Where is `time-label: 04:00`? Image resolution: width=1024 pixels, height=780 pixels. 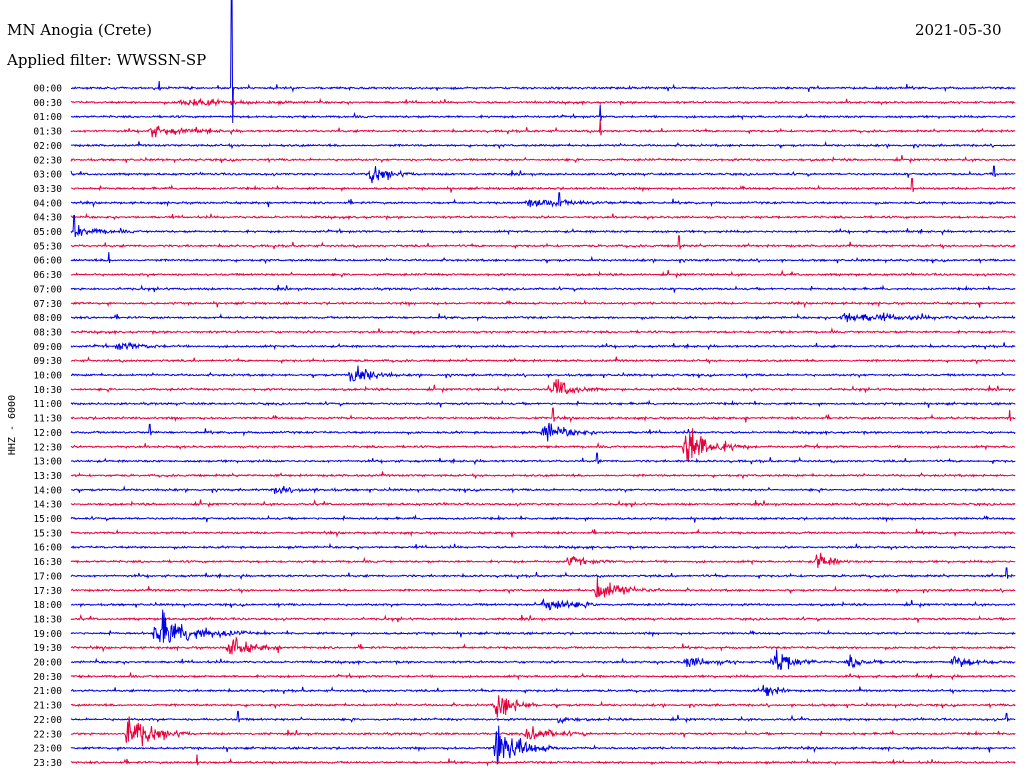 time-label: 04:00 is located at coordinates (47, 203).